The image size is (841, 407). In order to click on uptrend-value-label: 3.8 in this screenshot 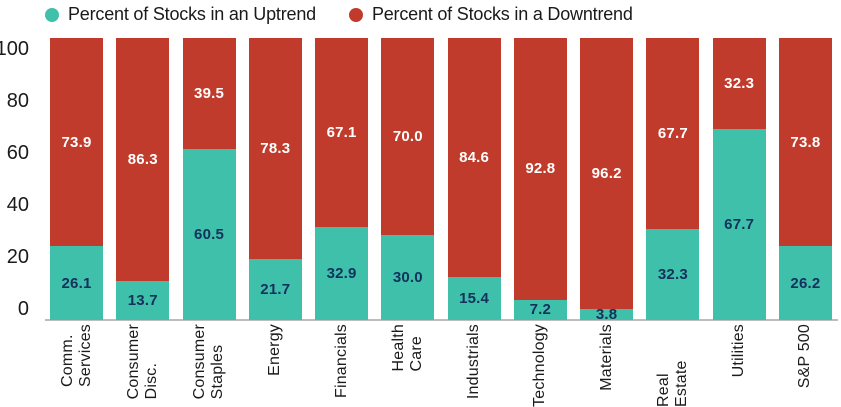, I will do `click(606, 315)`.